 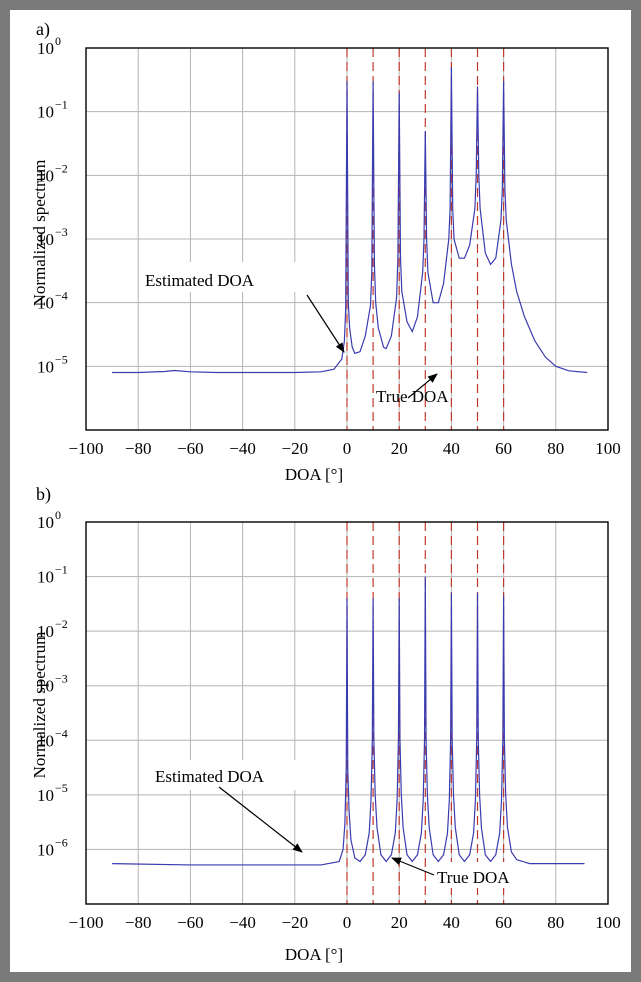 I want to click on x-tick-labels-b: −100 −80 −60 −40 −20 0 20 40 60 80 100, so click(x=344, y=922).